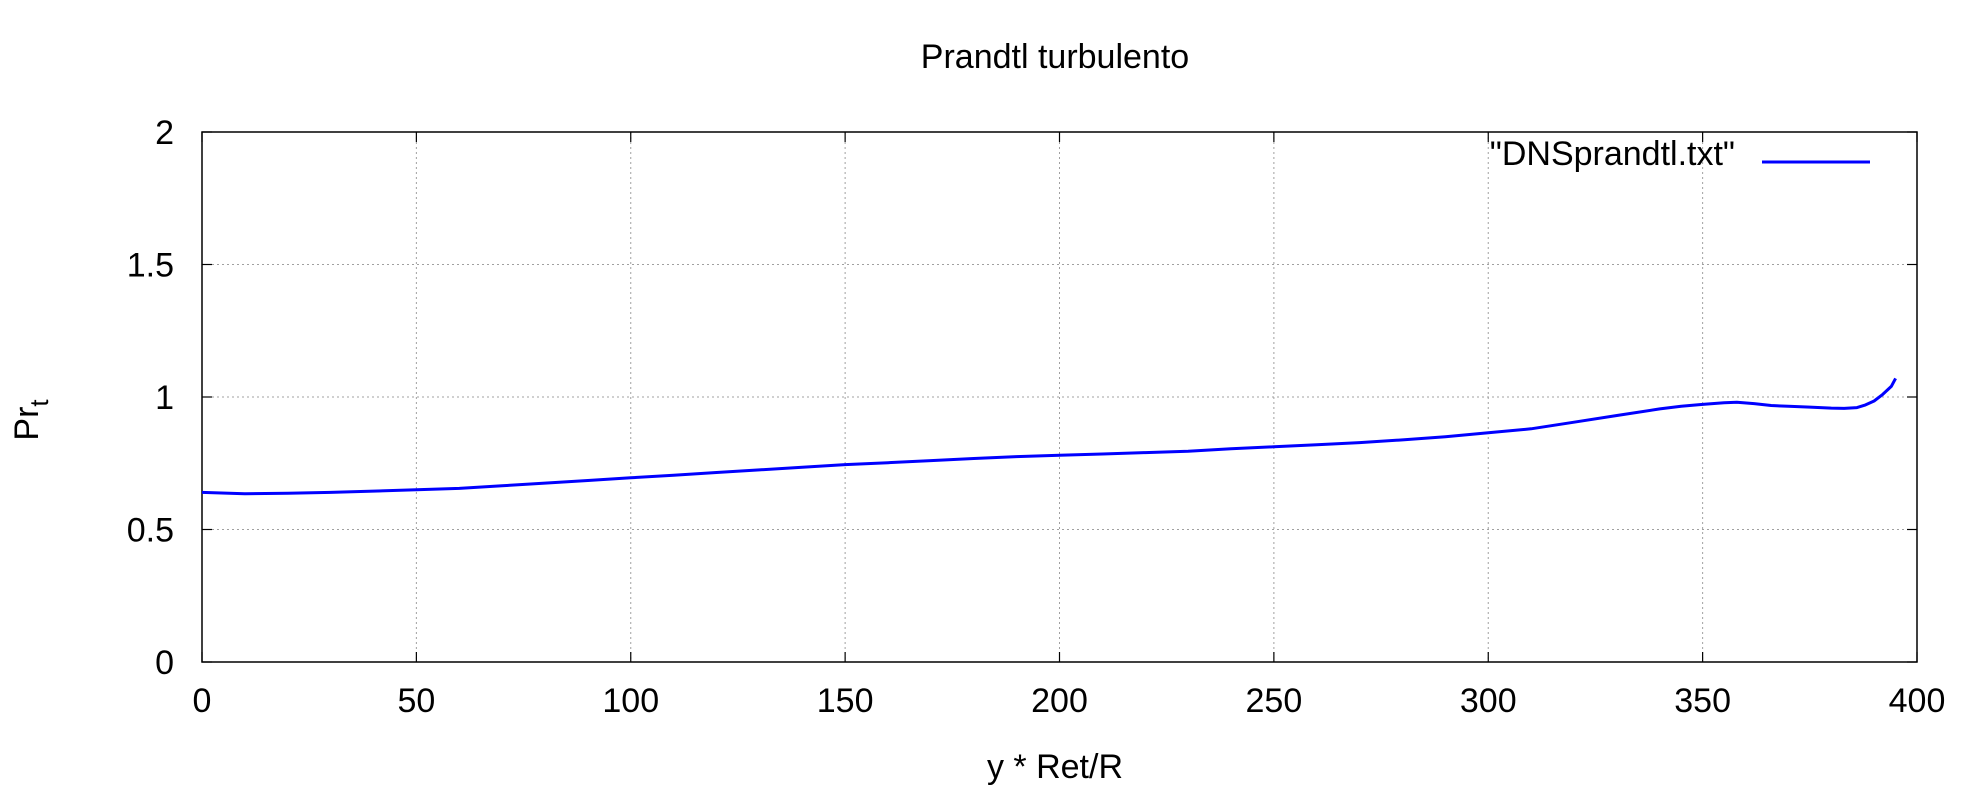  What do you see at coordinates (1055, 767) in the screenshot?
I see `x-axis-label: y * Ret/R` at bounding box center [1055, 767].